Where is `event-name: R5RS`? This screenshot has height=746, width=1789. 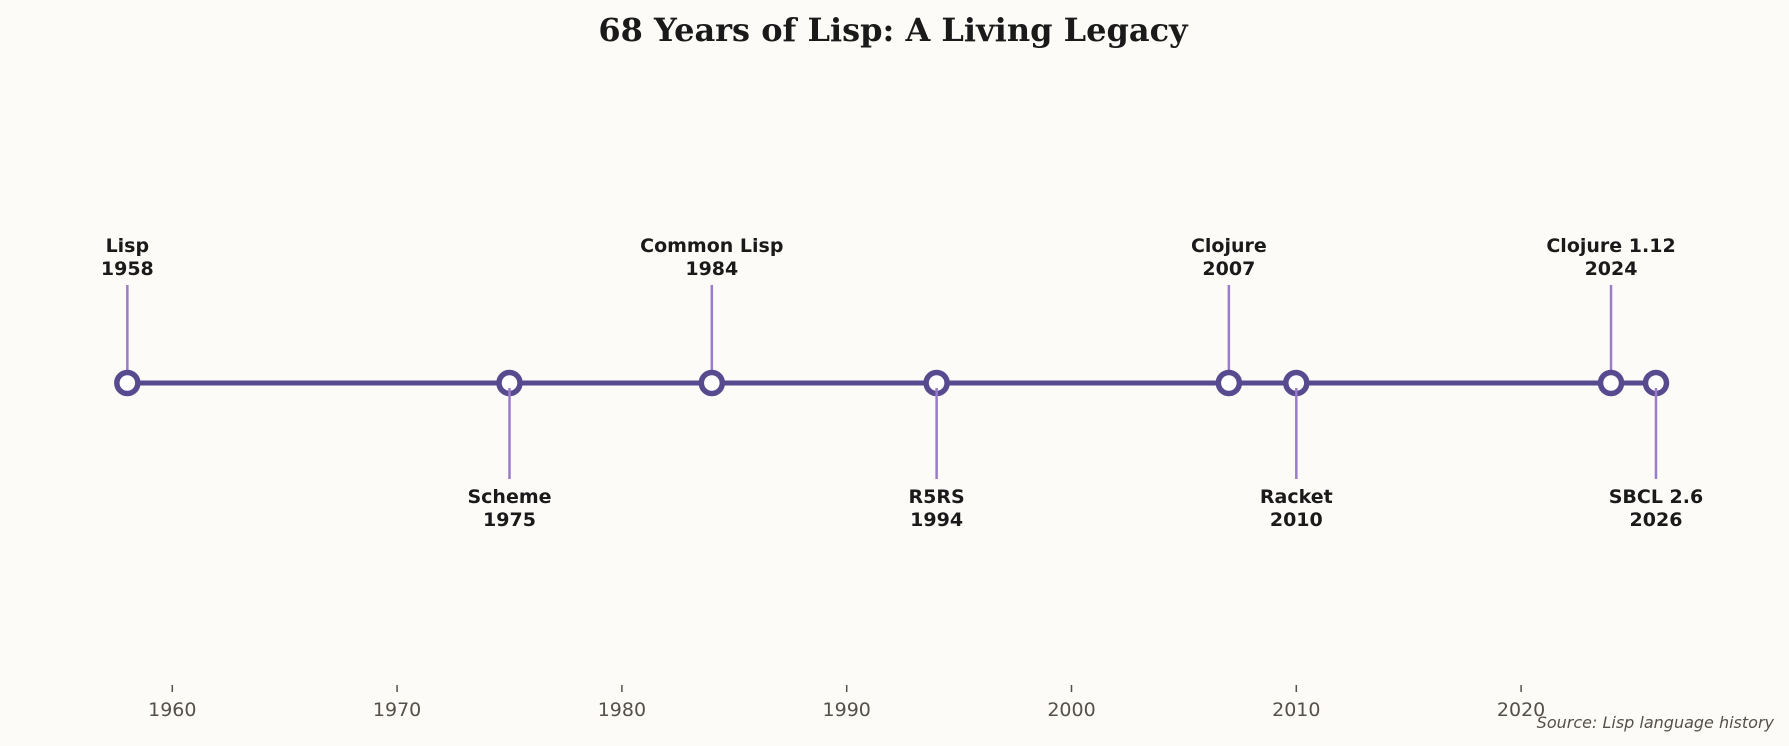 event-name: R5RS is located at coordinates (937, 497).